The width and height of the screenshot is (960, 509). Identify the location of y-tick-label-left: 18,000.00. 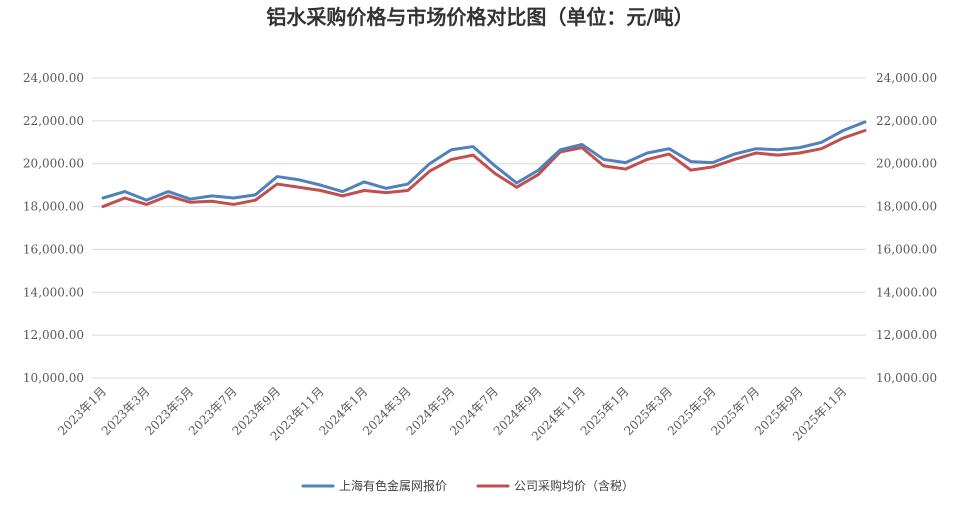
(53, 207).